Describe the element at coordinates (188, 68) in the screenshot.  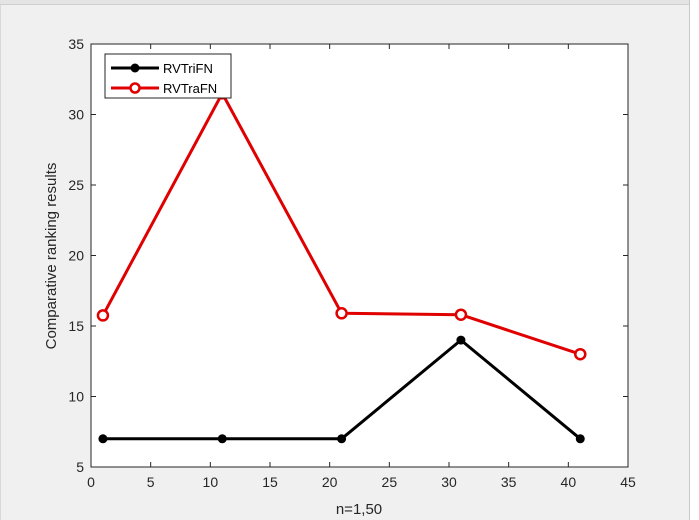
I see `legend-label-rvtrifn: RVTriFN` at that location.